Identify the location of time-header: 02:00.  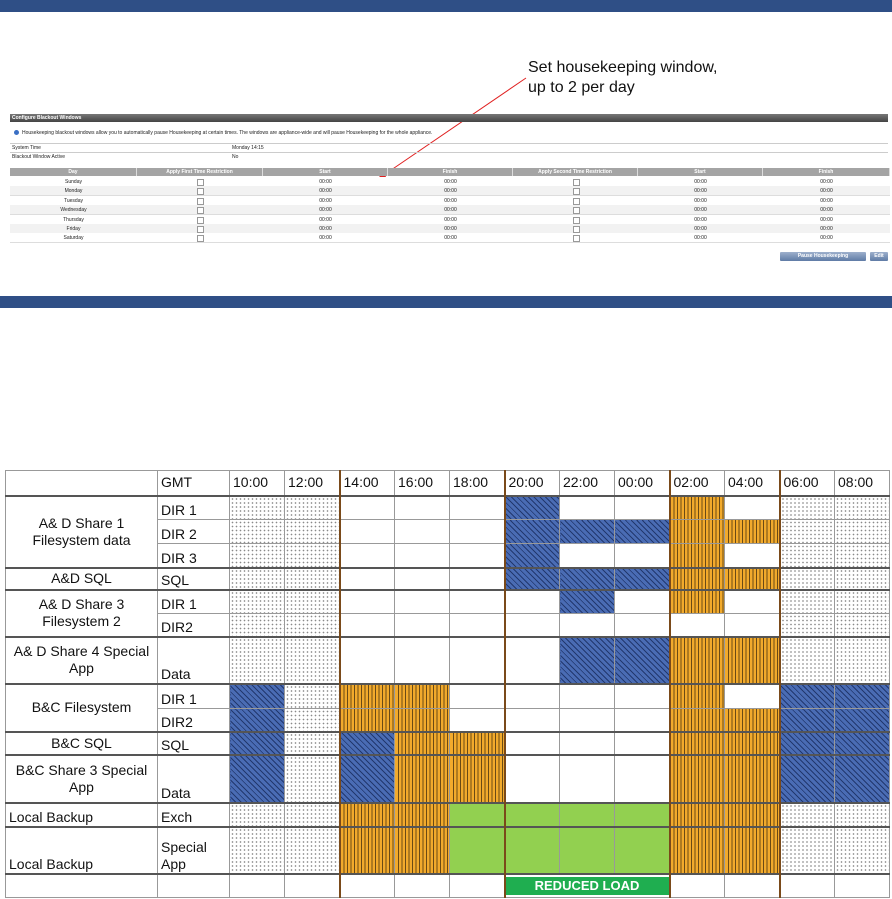
(696, 483).